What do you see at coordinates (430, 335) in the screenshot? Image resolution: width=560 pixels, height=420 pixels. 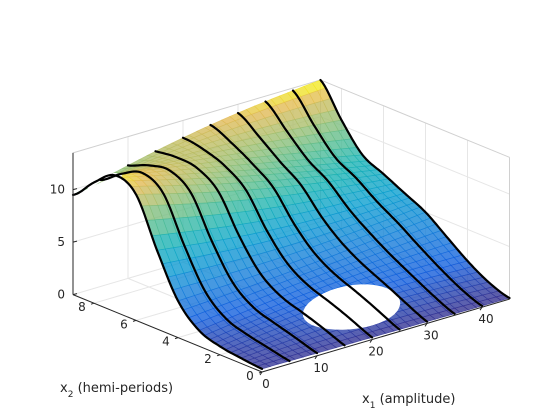 I see `x-tick-label: 30` at bounding box center [430, 335].